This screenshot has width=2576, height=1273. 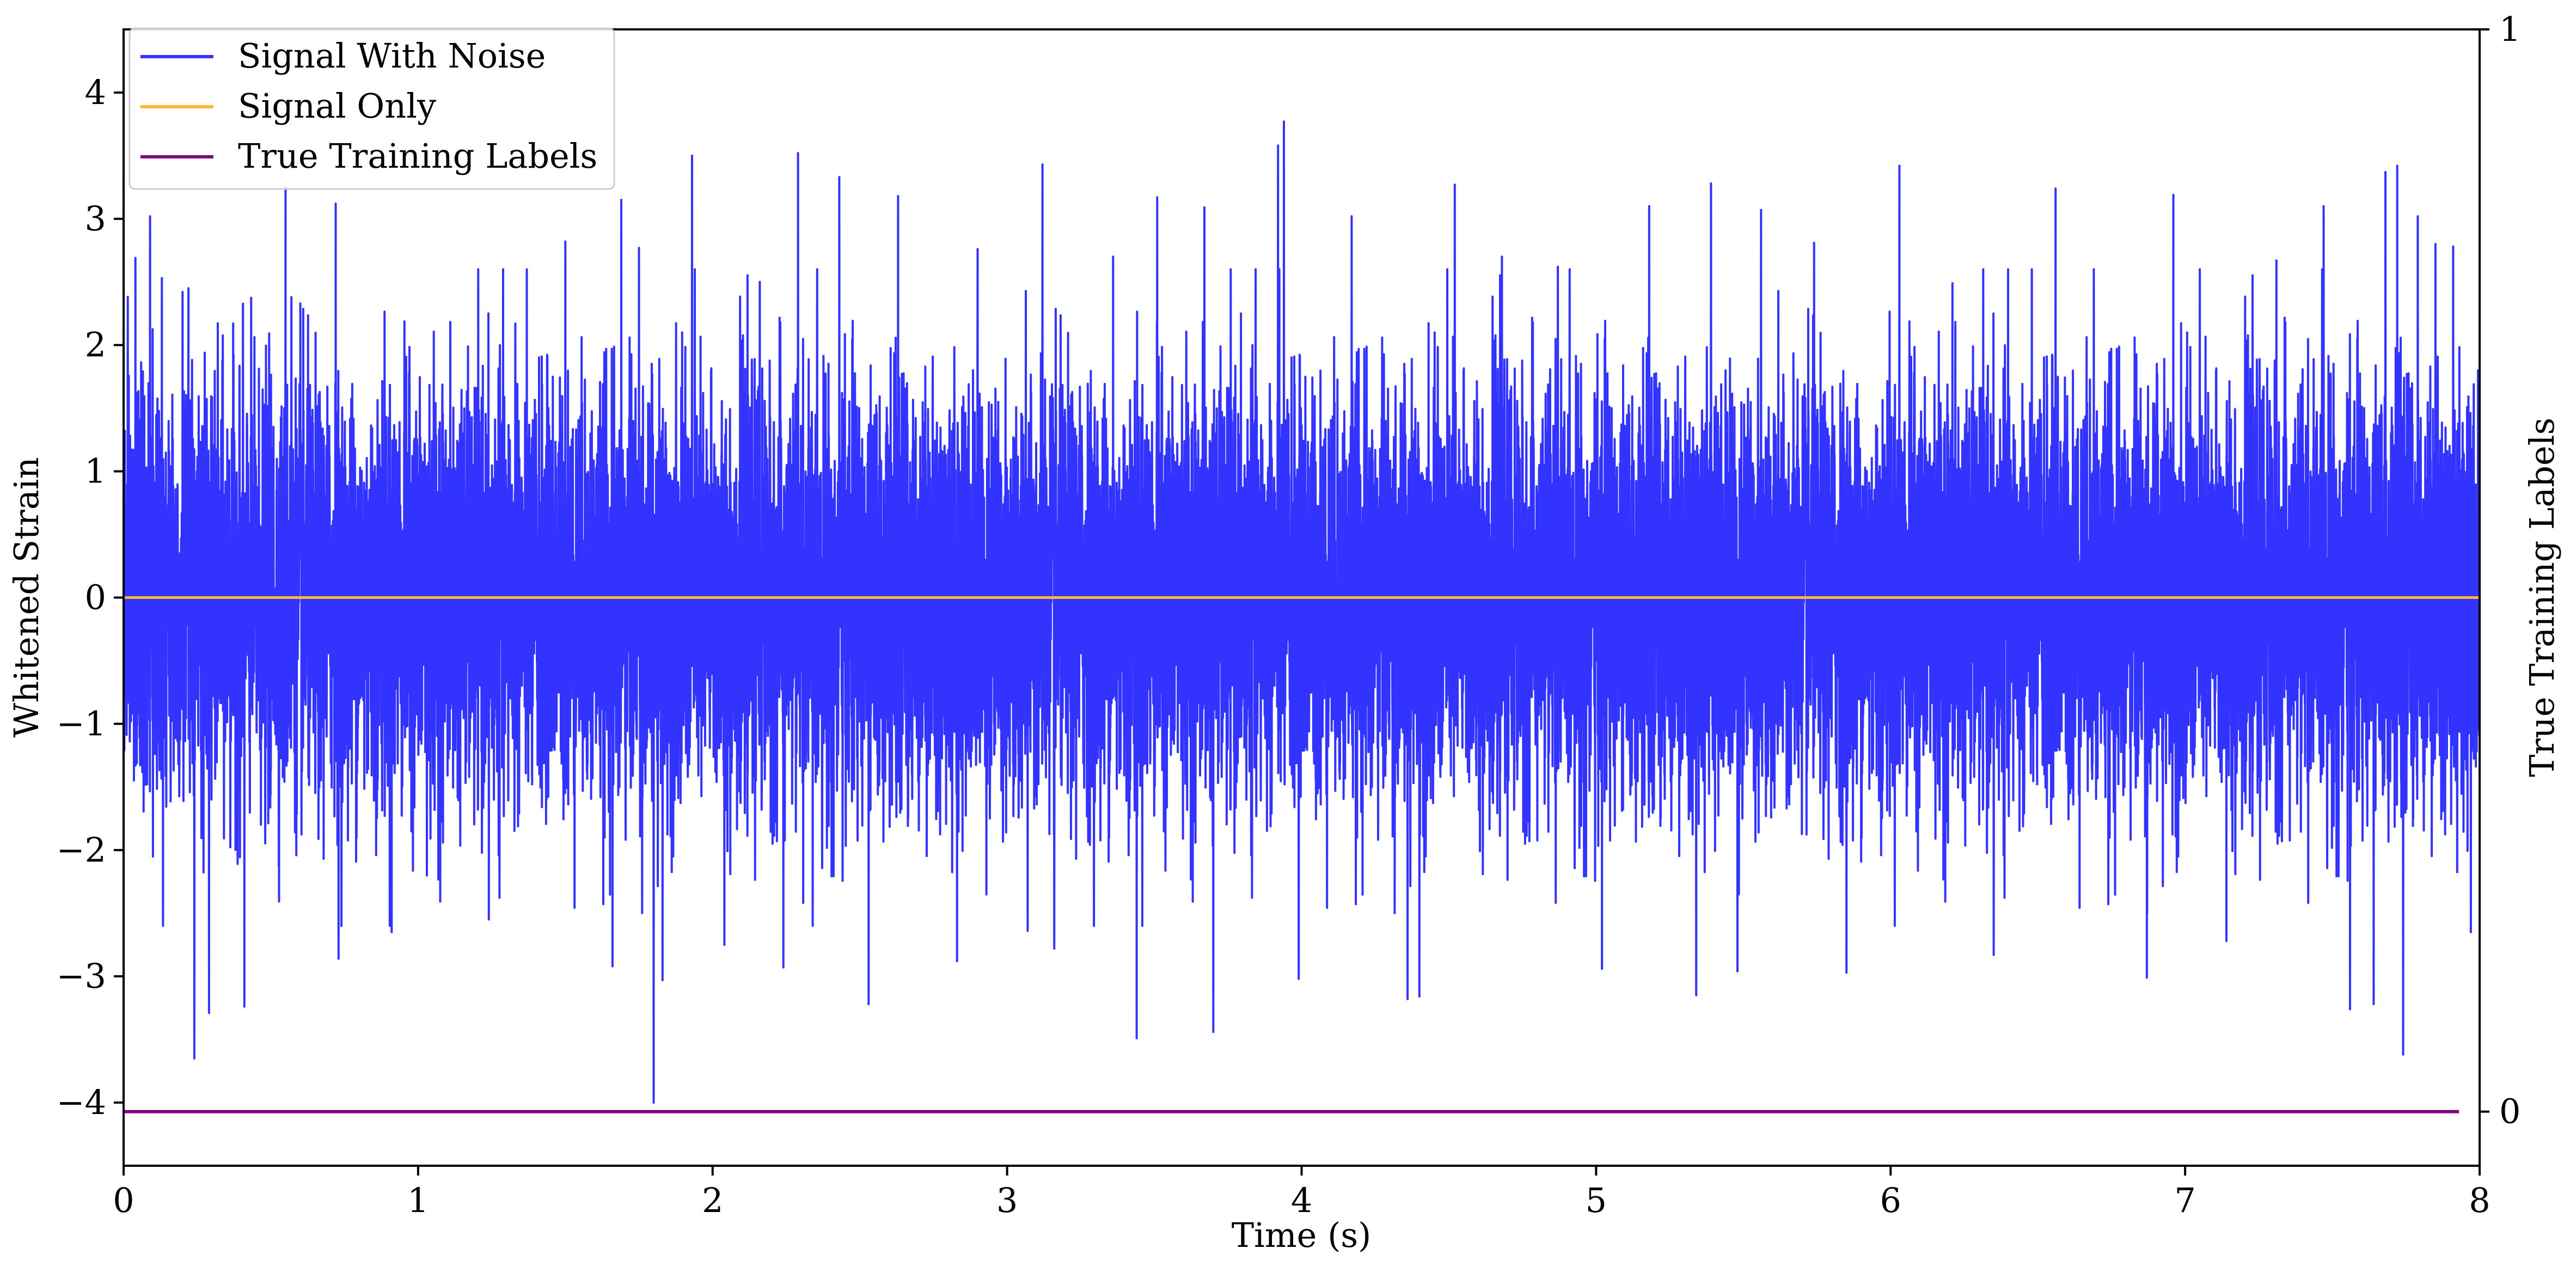 I want to click on x-tick-label: 4, so click(x=1301, y=1200).